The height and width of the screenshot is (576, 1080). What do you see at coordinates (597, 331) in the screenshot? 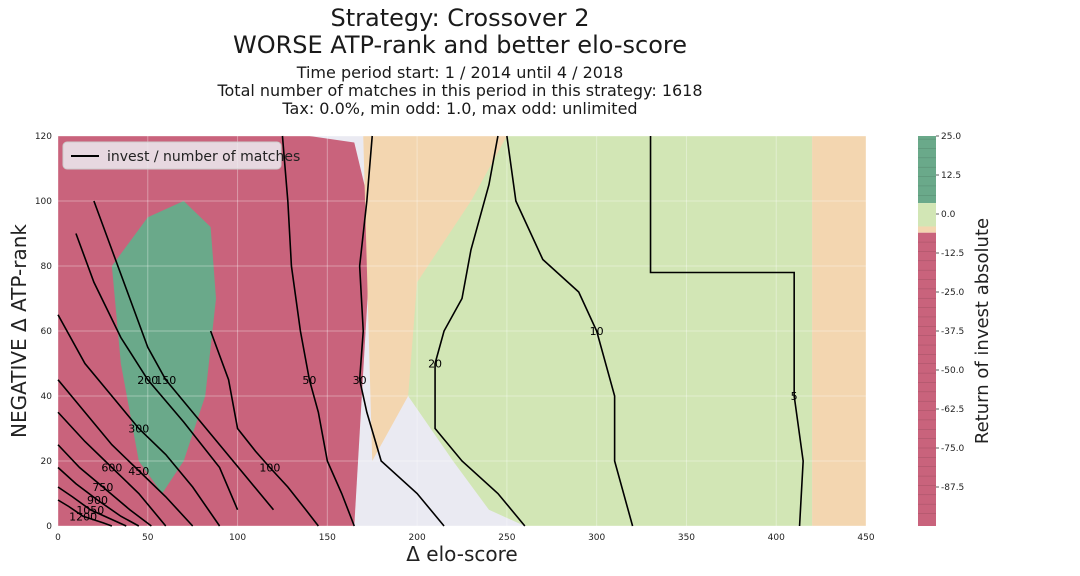
I see `contour-label-10: 10` at bounding box center [597, 331].